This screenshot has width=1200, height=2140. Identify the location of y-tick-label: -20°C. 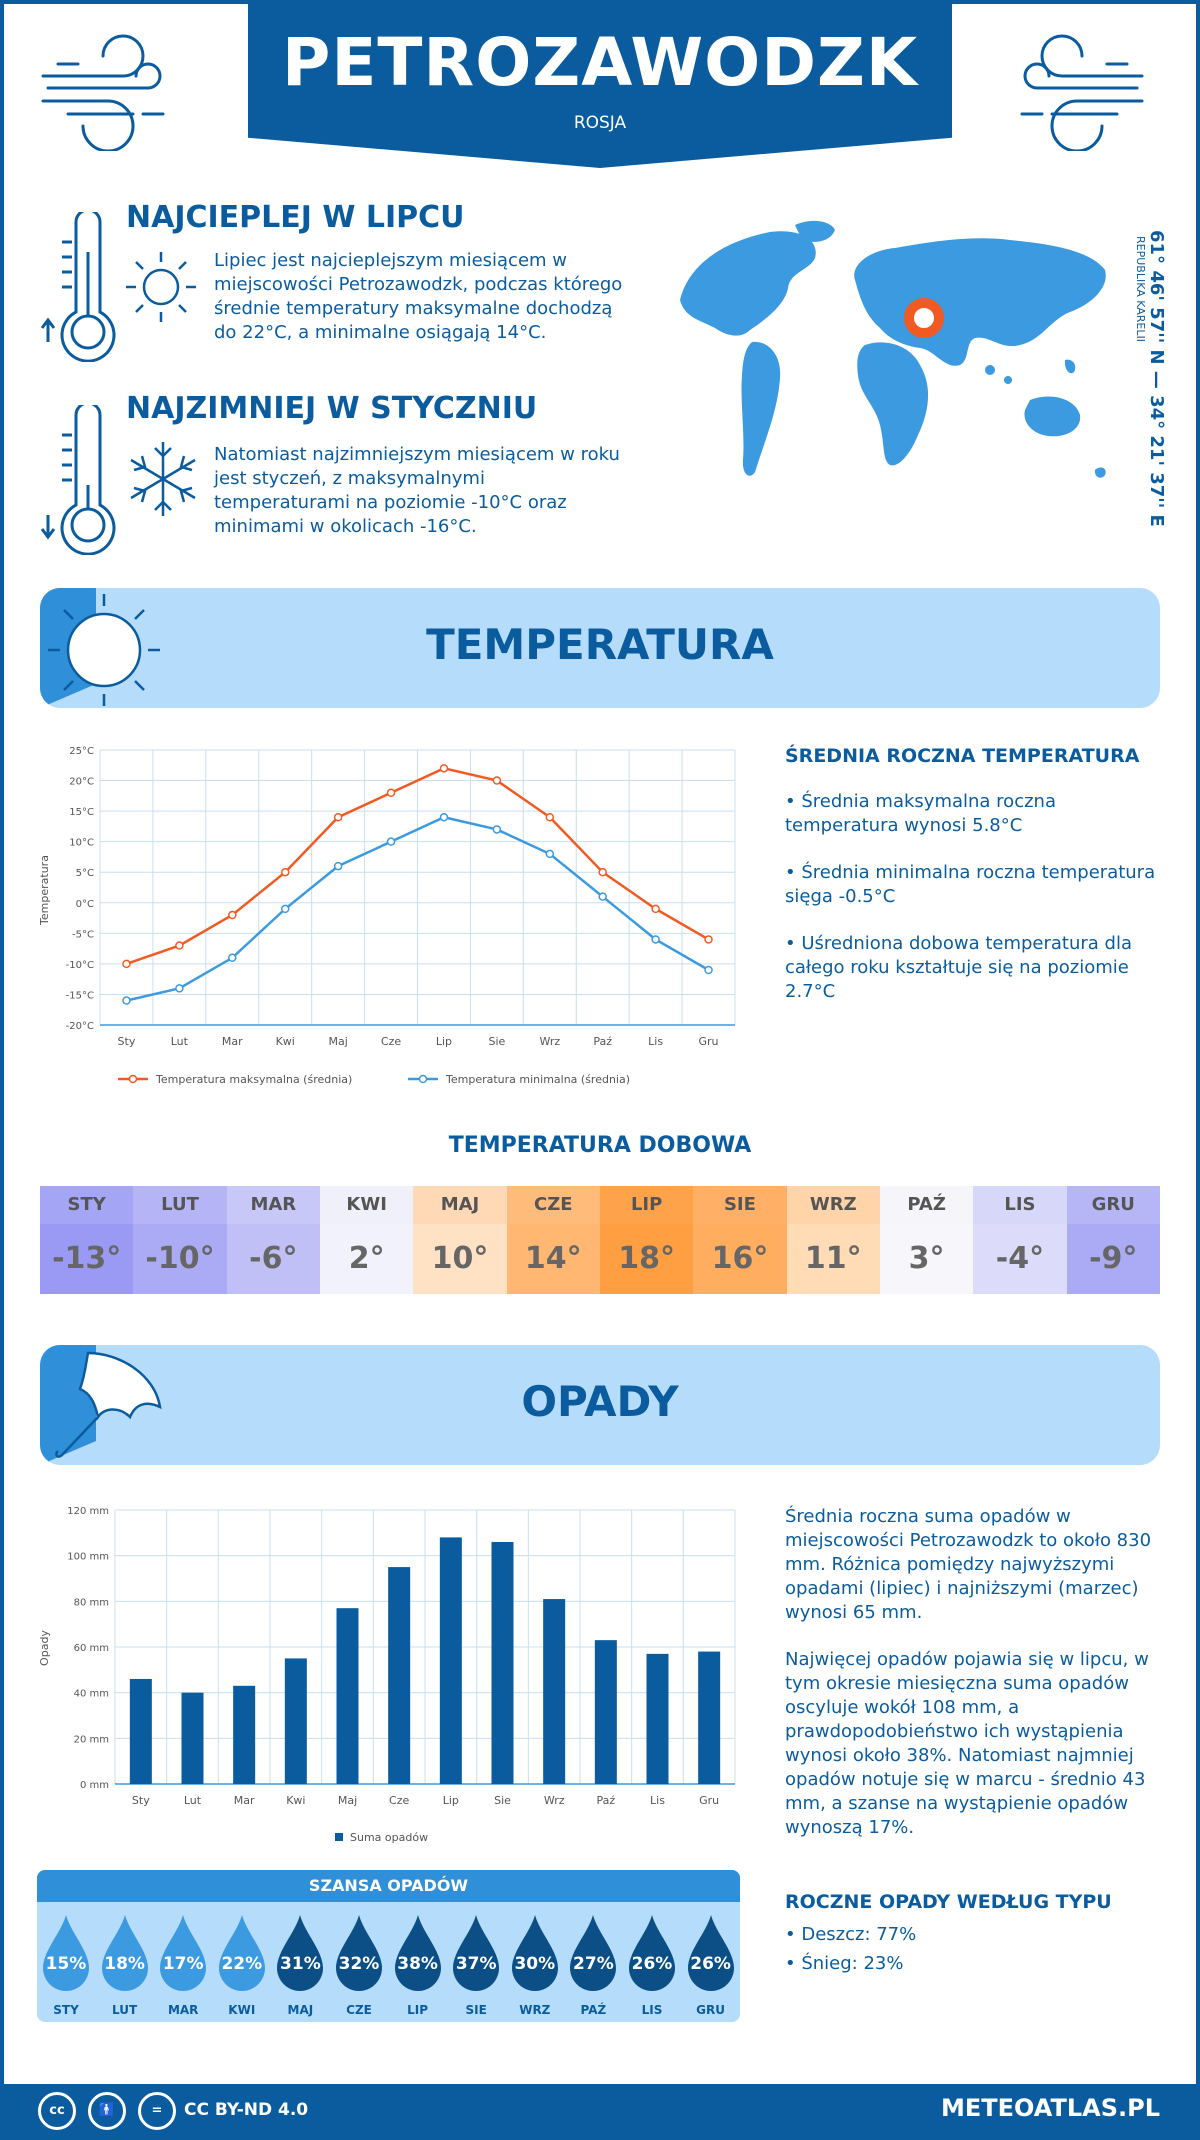
(80, 1026).